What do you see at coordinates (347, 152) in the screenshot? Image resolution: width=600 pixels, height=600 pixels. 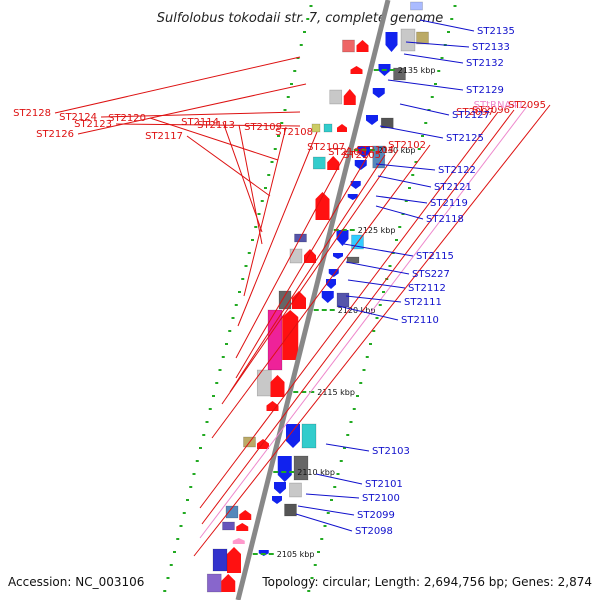 I see `gene-label: ST2106` at bounding box center [347, 152].